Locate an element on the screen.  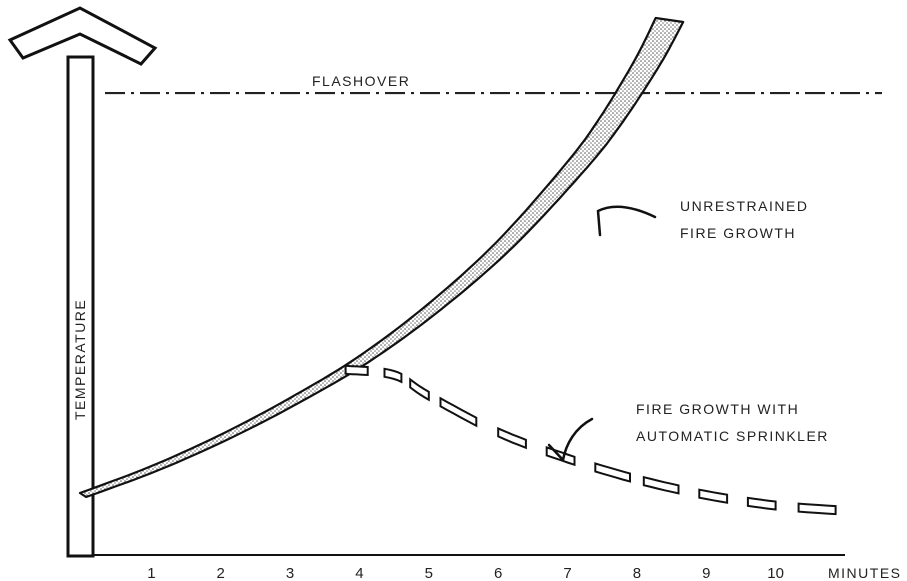
x-tick-label: 10 is located at coordinates (775, 573).